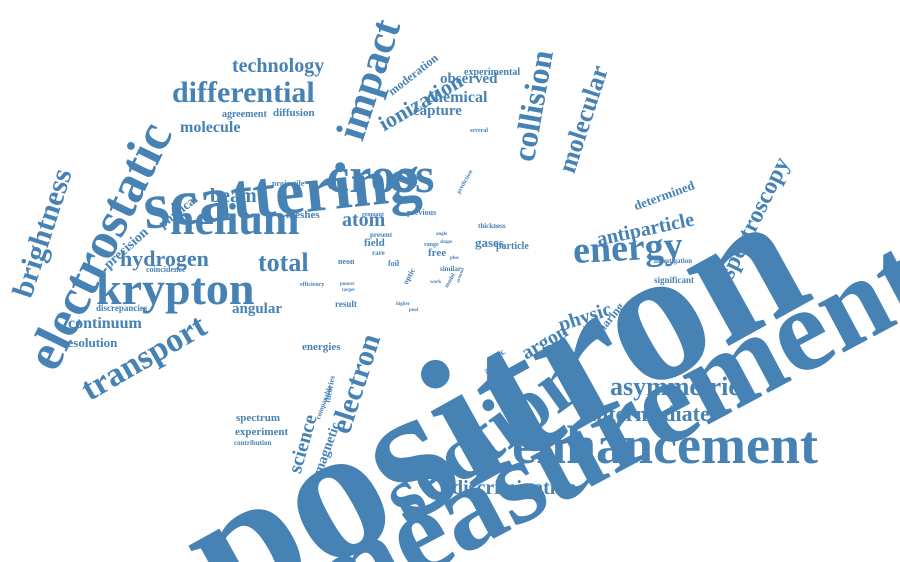  Describe the element at coordinates (532, 105) in the screenshot. I see `word-collision: collision` at that location.